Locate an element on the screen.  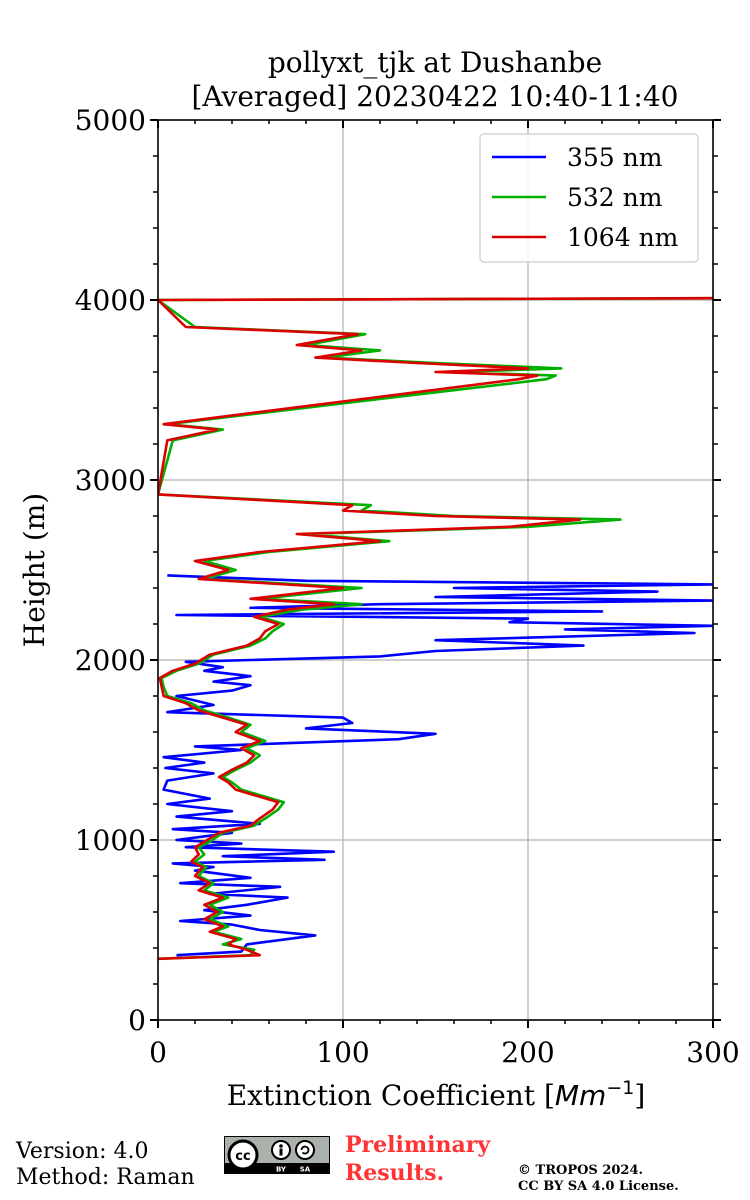
legend-label-355-nm: 355 nm is located at coordinates (615, 157).